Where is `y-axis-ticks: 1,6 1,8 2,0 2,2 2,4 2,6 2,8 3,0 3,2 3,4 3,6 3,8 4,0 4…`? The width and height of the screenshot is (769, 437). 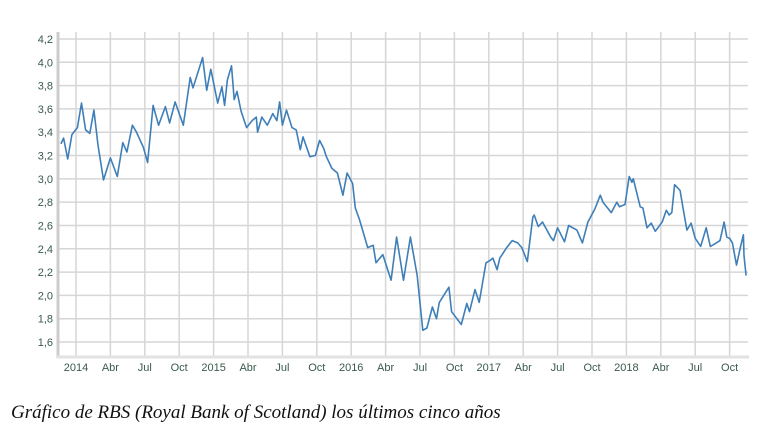
y-axis-ticks: 1,6 1,8 2,0 2,2 2,4 2,6 2,8 3,0 3,2 3,4 3,6 3,8 4,0 4… is located at coordinates (45, 191).